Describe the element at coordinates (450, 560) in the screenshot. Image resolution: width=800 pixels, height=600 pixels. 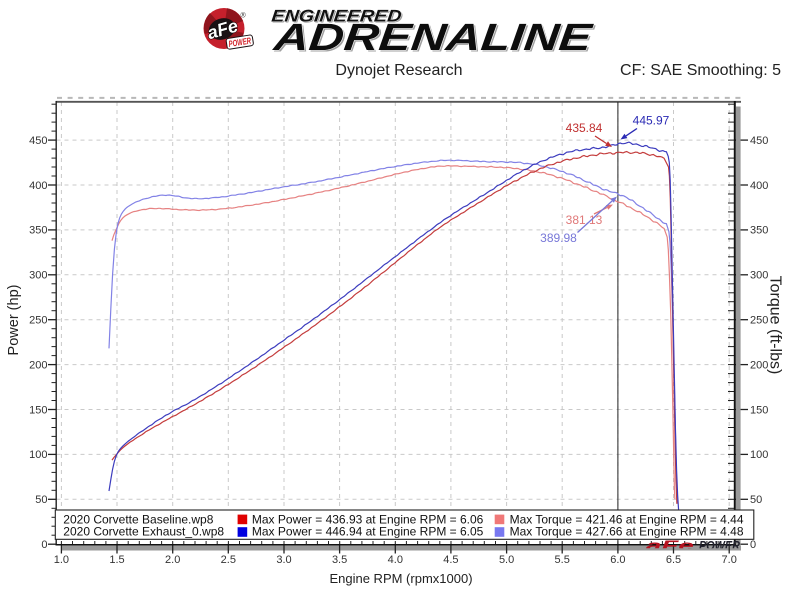
I see `svg-text: 4.5` at that location.